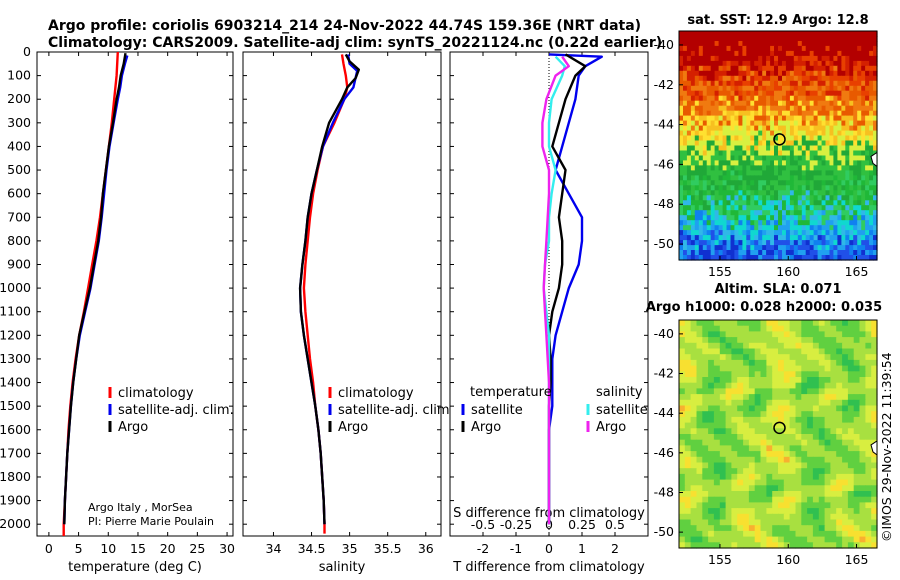  Describe the element at coordinates (168, 548) in the screenshot. I see `x-tick-label: 20` at that location.